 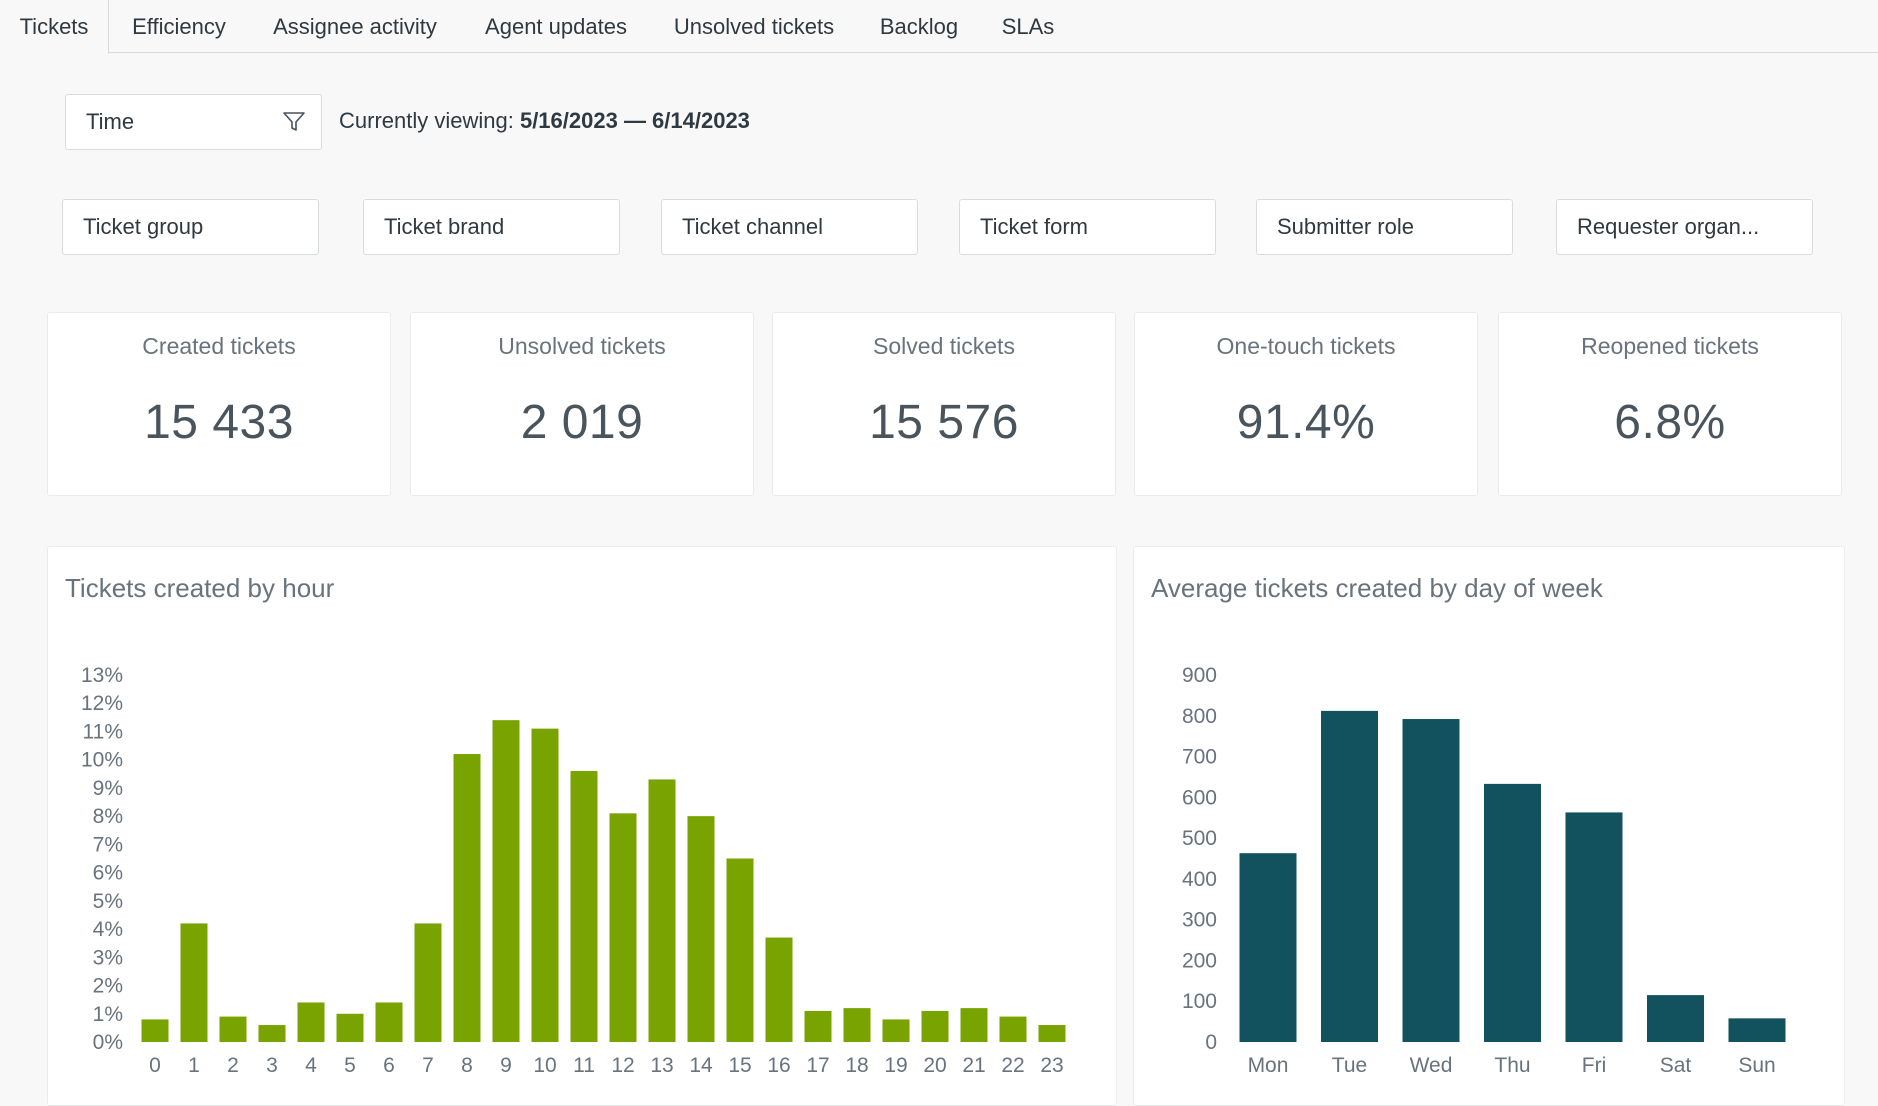 What do you see at coordinates (194, 1065) in the screenshot?
I see `x-tick-label: 1` at bounding box center [194, 1065].